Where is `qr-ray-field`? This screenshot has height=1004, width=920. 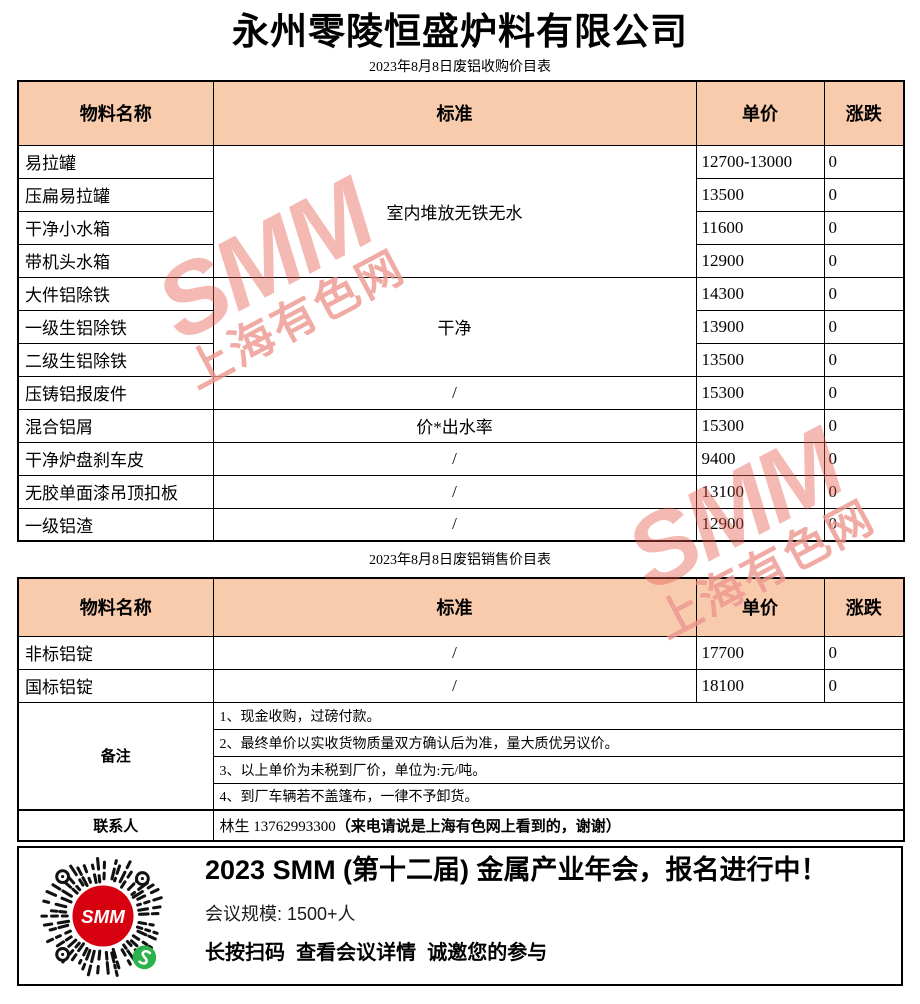 qr-ray-field is located at coordinates (101, 917).